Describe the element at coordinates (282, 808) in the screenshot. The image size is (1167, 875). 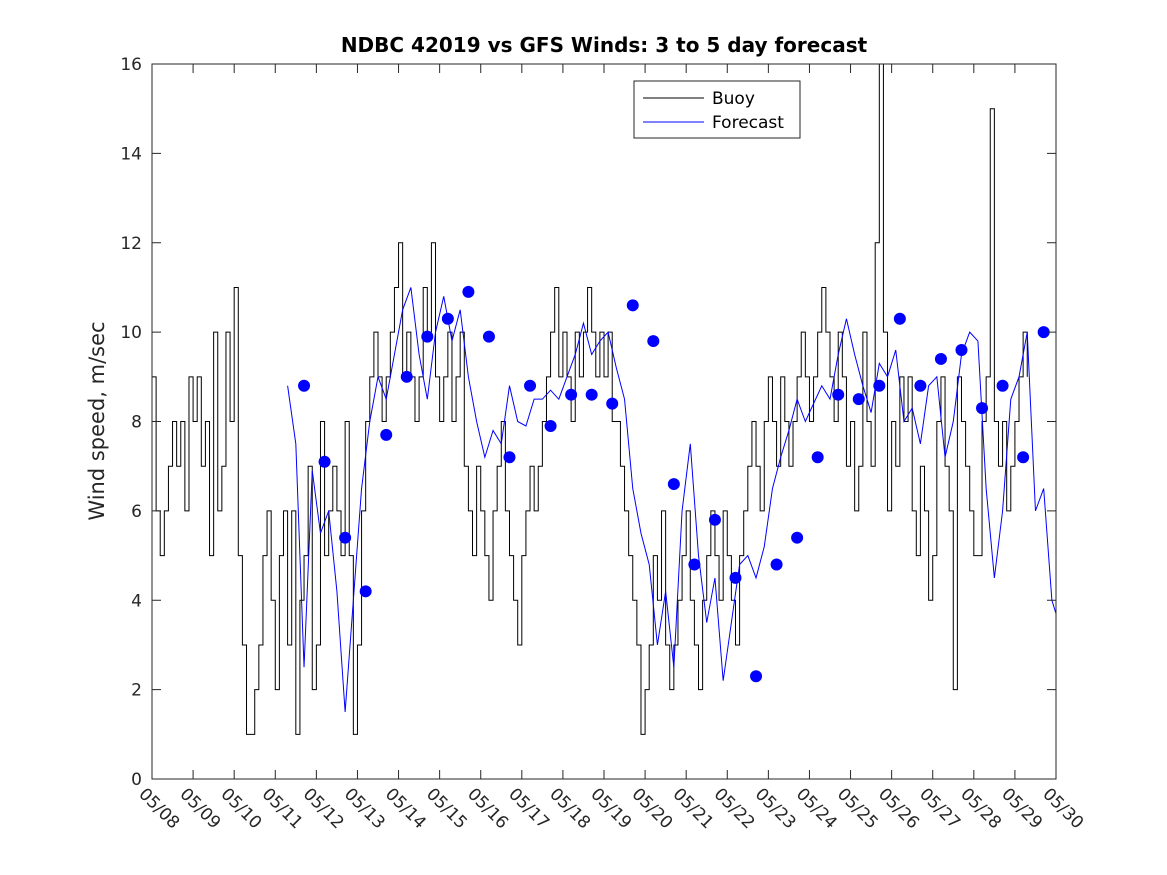
I see `x-tick-label: 05/11` at that location.